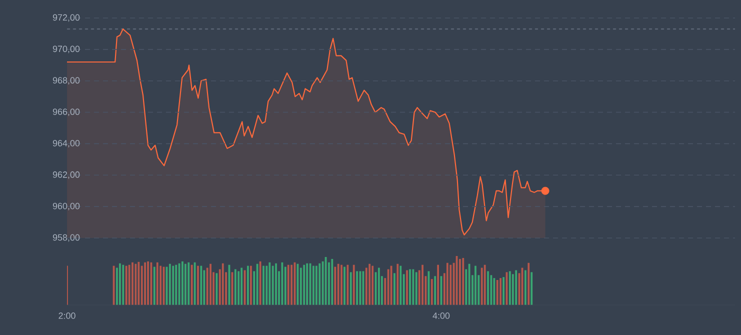 This screenshot has height=335, width=741. What do you see at coordinates (66, 175) in the screenshot?
I see `y-tick-label: 962,00` at bounding box center [66, 175].